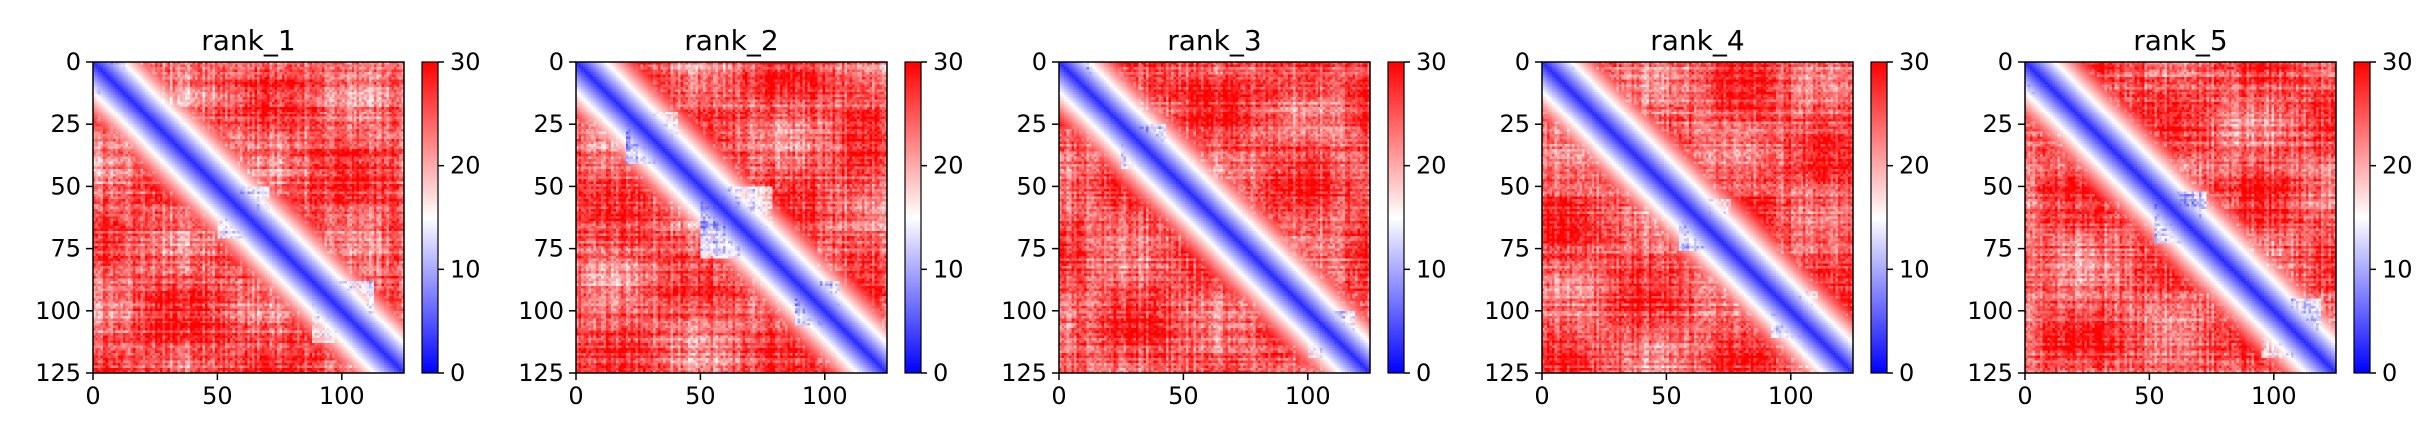 This screenshot has height=438, width=2435. What do you see at coordinates (1697, 40) in the screenshot?
I see `panel-title: rank_4` at bounding box center [1697, 40].